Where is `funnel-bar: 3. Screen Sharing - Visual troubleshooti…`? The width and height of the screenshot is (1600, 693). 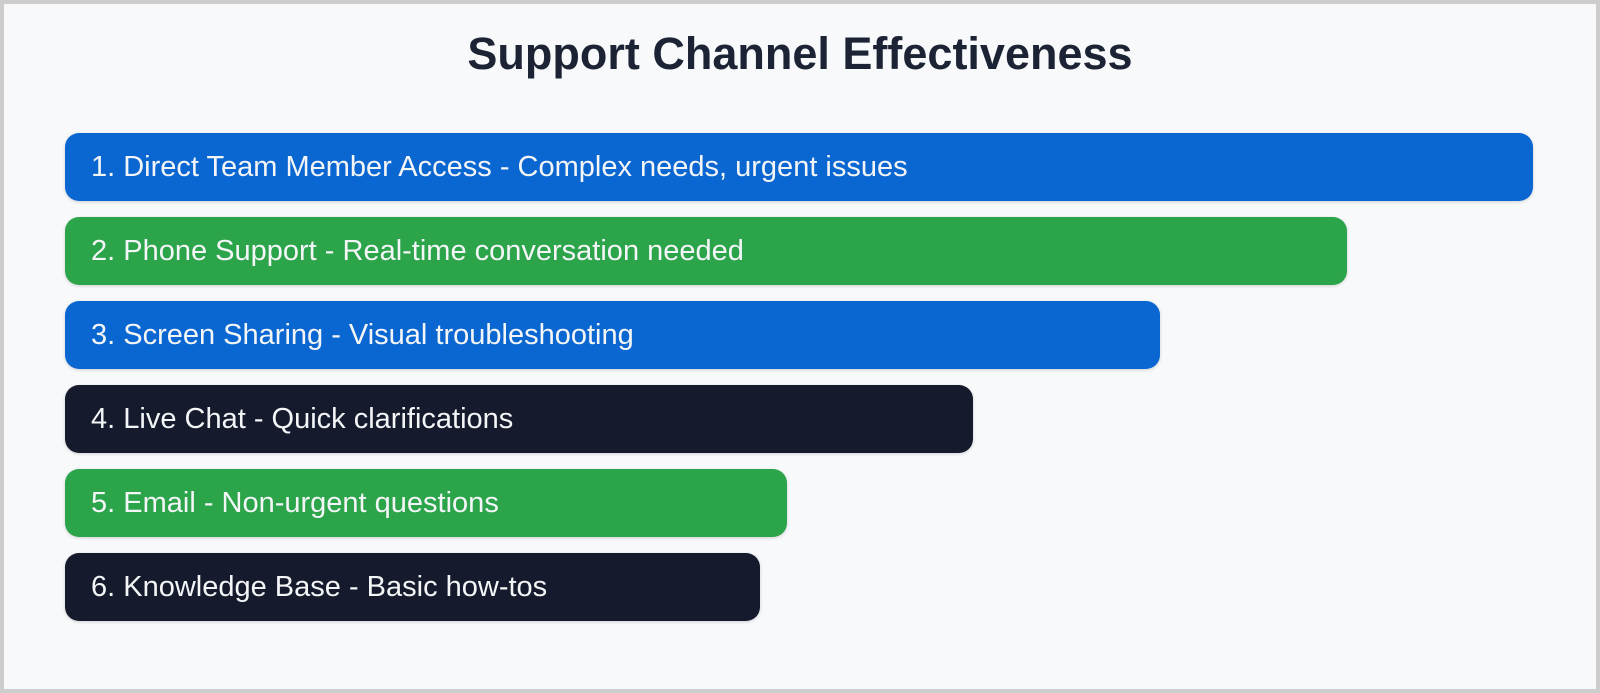
funnel-bar: 3. Screen Sharing - Visual troubleshooti… is located at coordinates (612, 335).